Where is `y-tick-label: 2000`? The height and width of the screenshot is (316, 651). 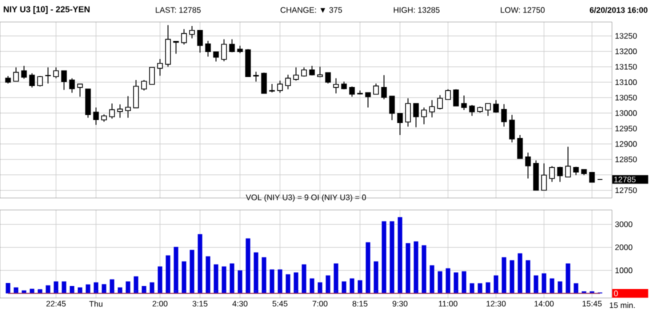
y-tick-label: 2000 is located at coordinates (623, 247).